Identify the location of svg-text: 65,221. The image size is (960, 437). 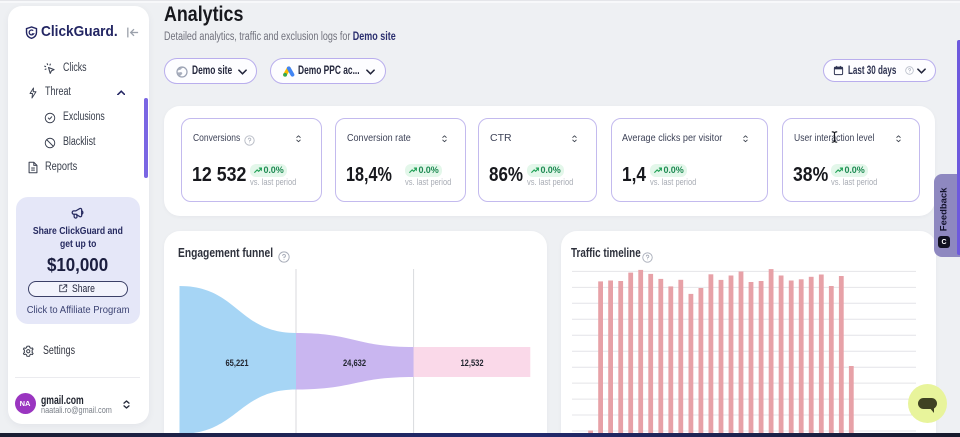
(238, 363).